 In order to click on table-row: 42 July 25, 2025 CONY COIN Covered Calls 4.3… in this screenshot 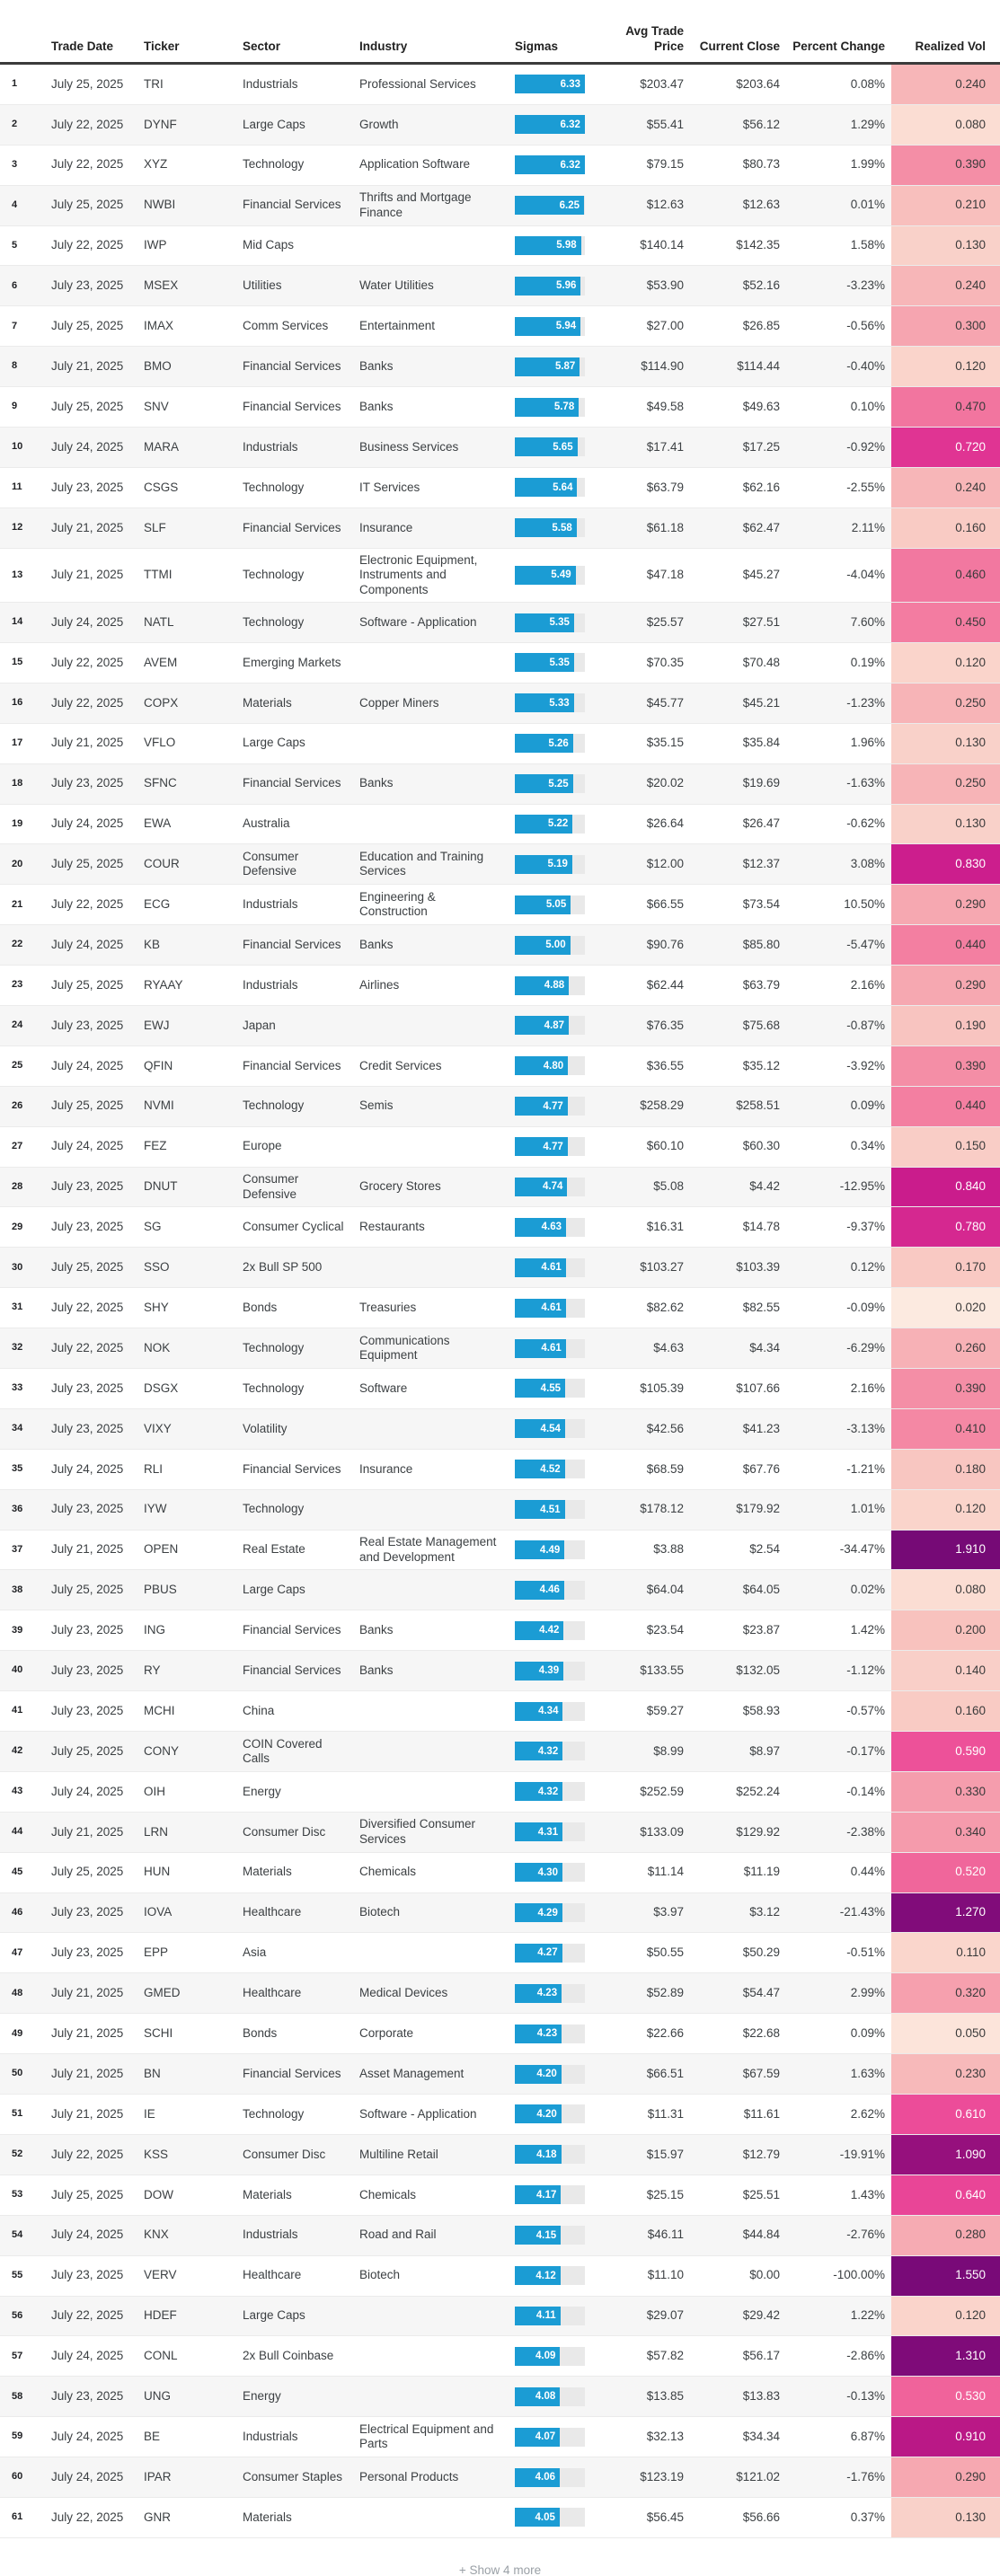, I will do `click(500, 1752)`.